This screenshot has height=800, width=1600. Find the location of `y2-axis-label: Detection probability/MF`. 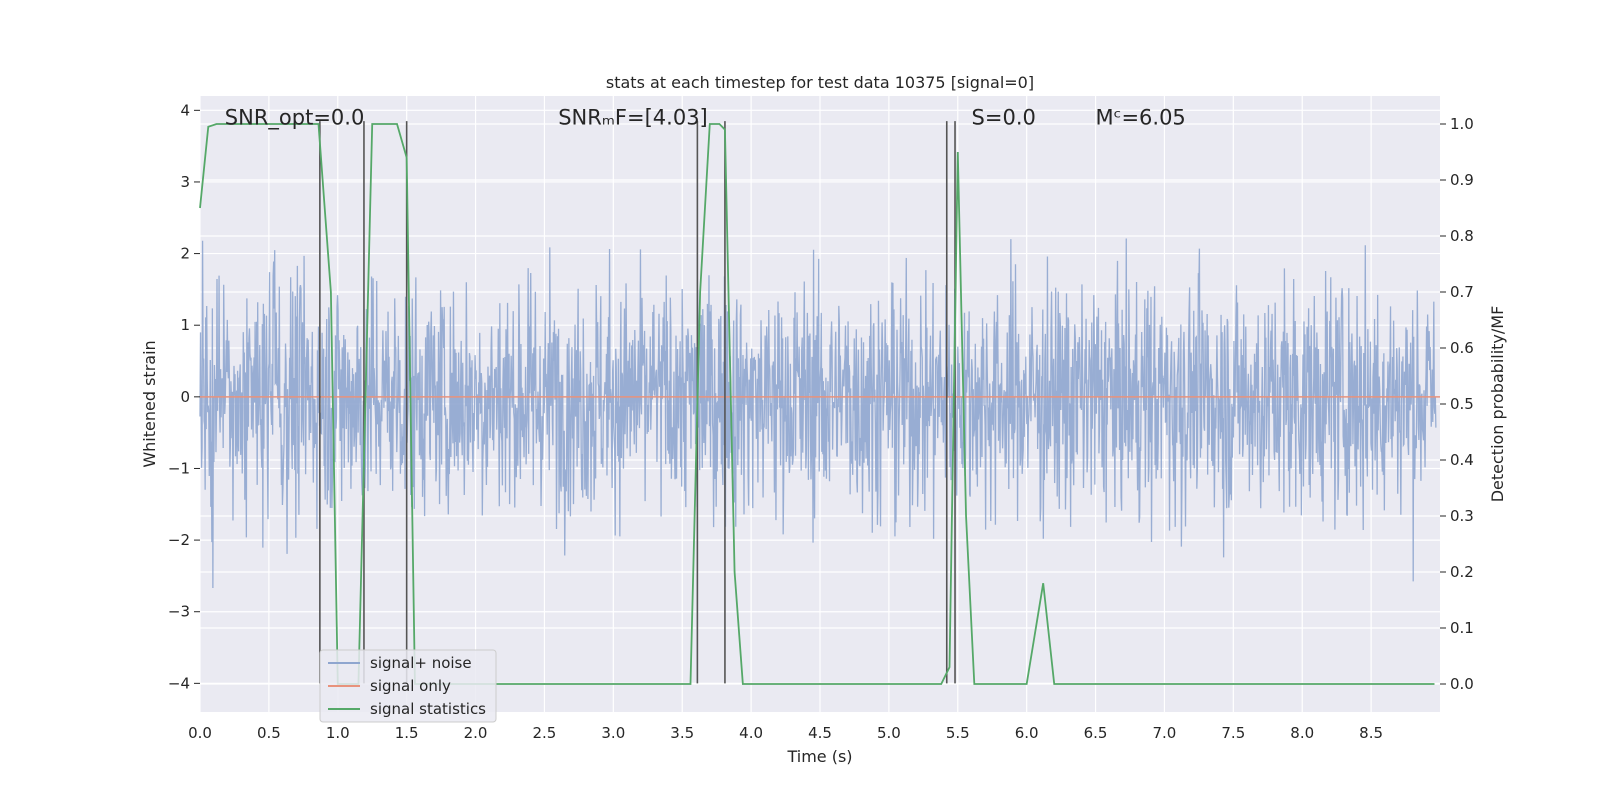

y2-axis-label: Detection probability/MF is located at coordinates (1497, 404).